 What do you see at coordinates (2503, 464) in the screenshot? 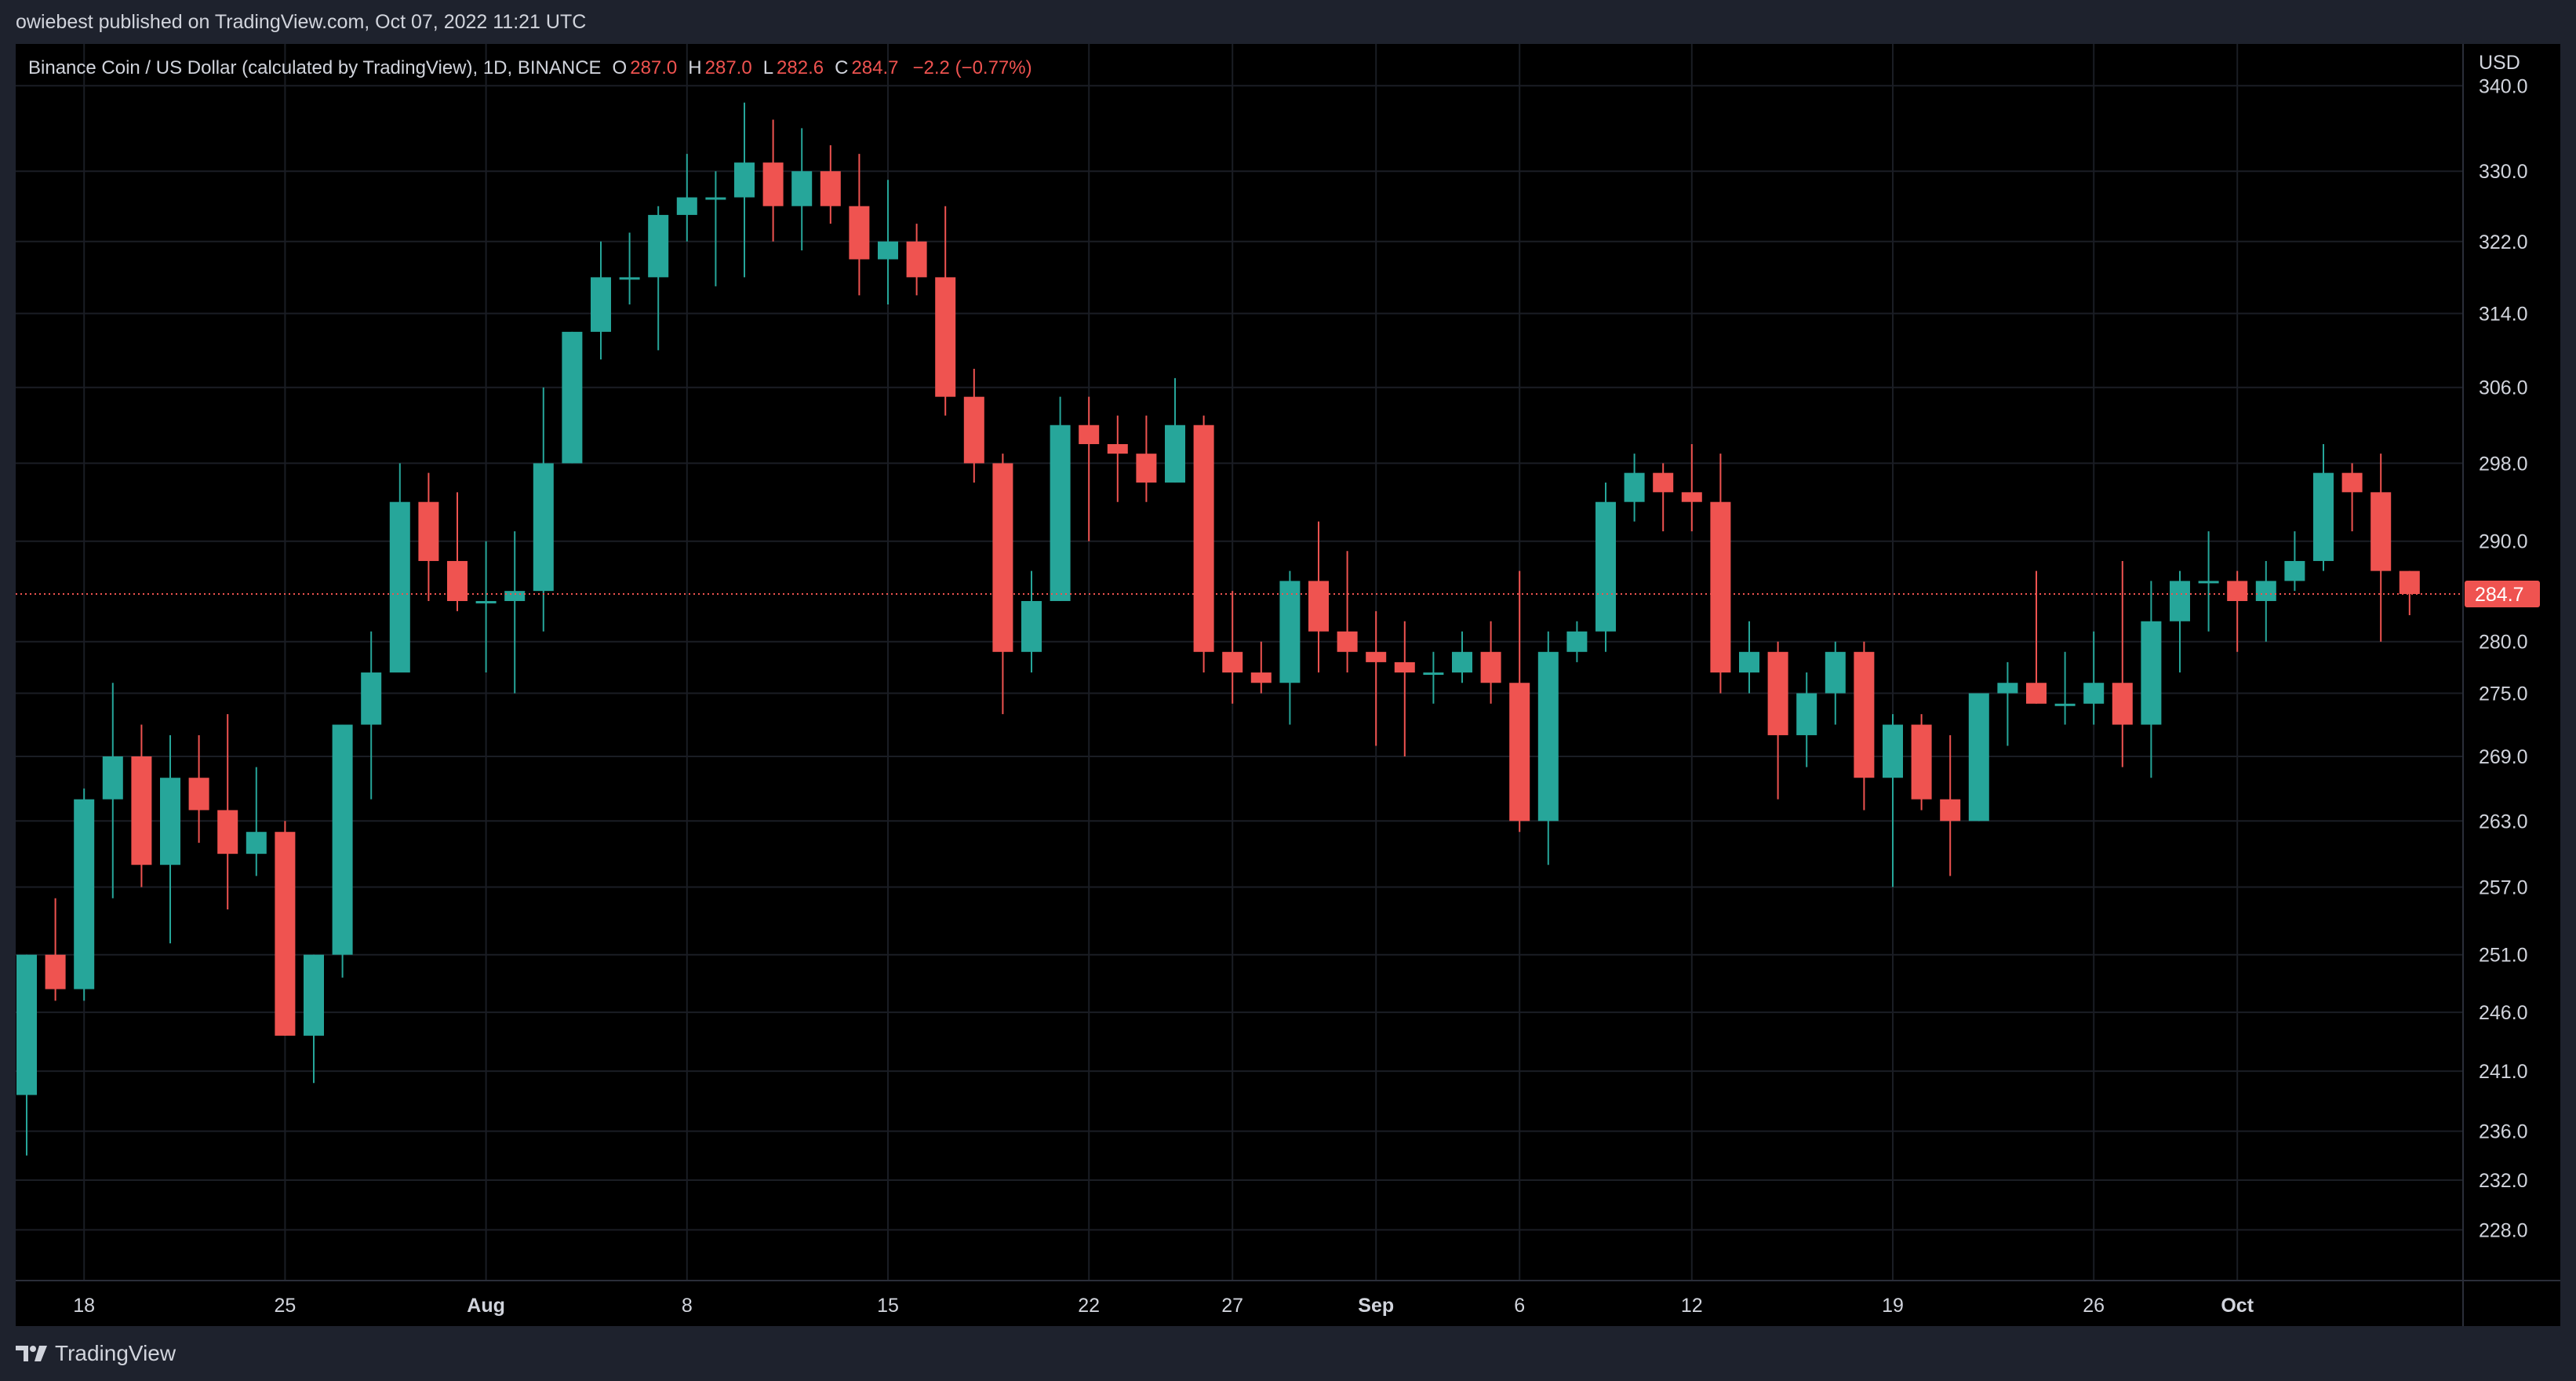
I see `price-tick-label: 298.0` at bounding box center [2503, 464].